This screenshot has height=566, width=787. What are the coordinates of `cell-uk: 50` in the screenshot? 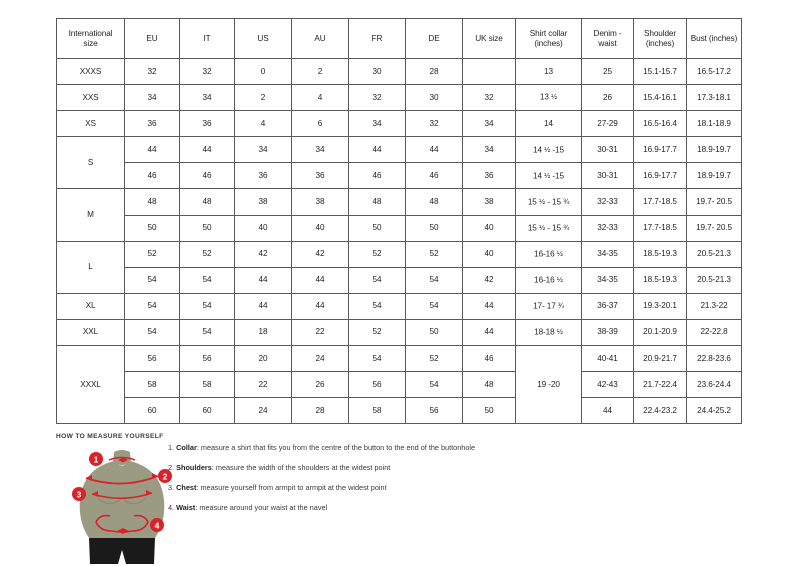 It's located at (489, 411).